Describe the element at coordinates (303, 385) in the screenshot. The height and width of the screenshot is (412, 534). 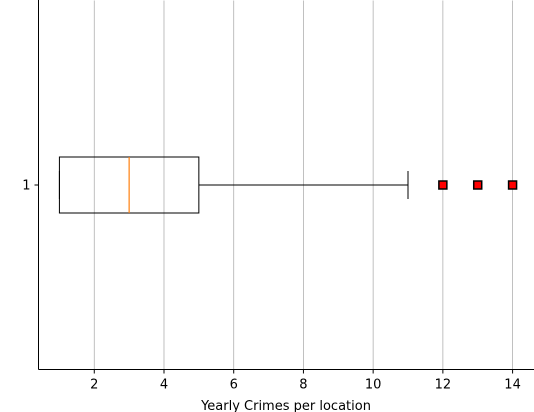
I see `x-tick-label-8: 8` at that location.